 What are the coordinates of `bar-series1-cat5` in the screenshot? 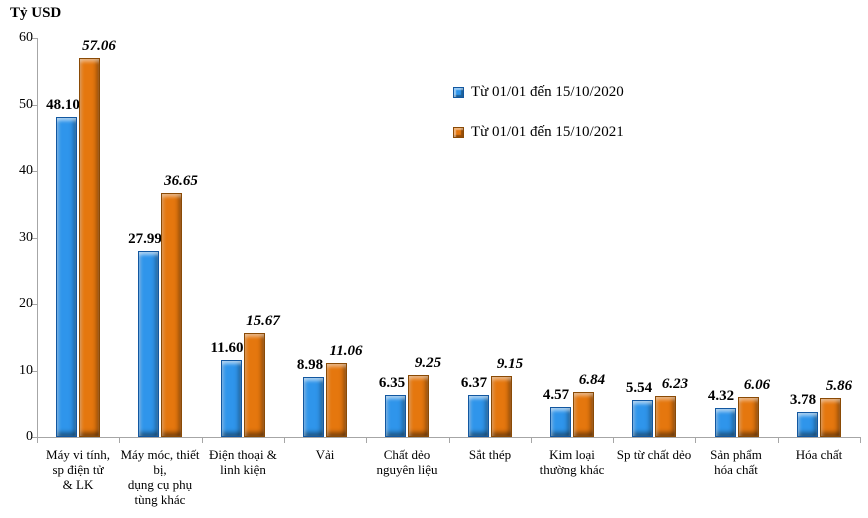 It's located at (501, 406).